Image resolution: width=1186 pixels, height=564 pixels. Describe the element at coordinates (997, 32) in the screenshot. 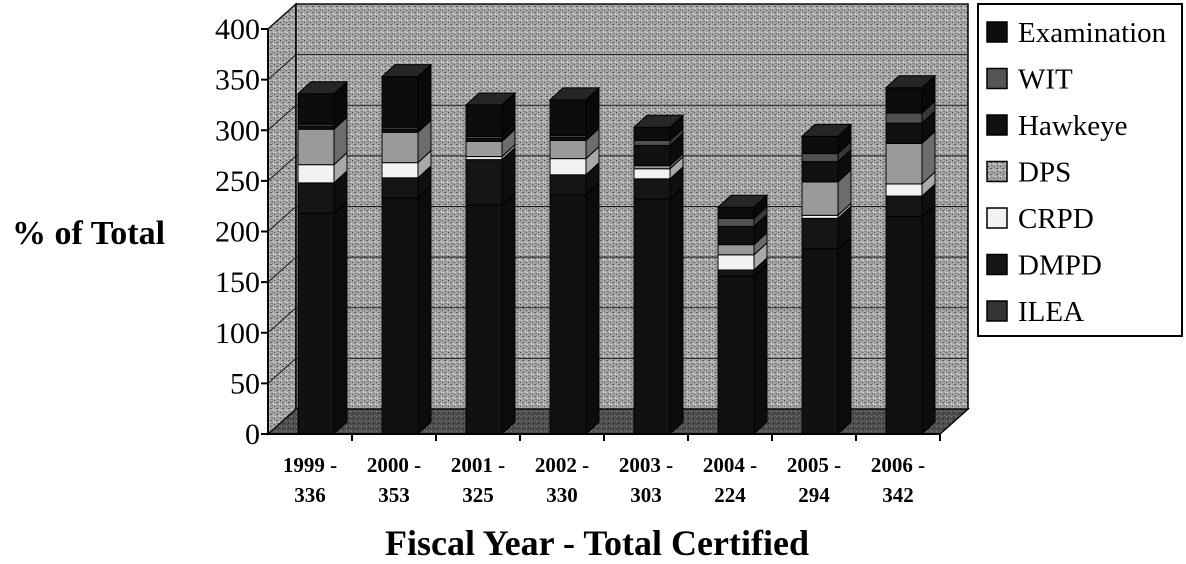

I see `legend-item-examination-swatch` at that location.